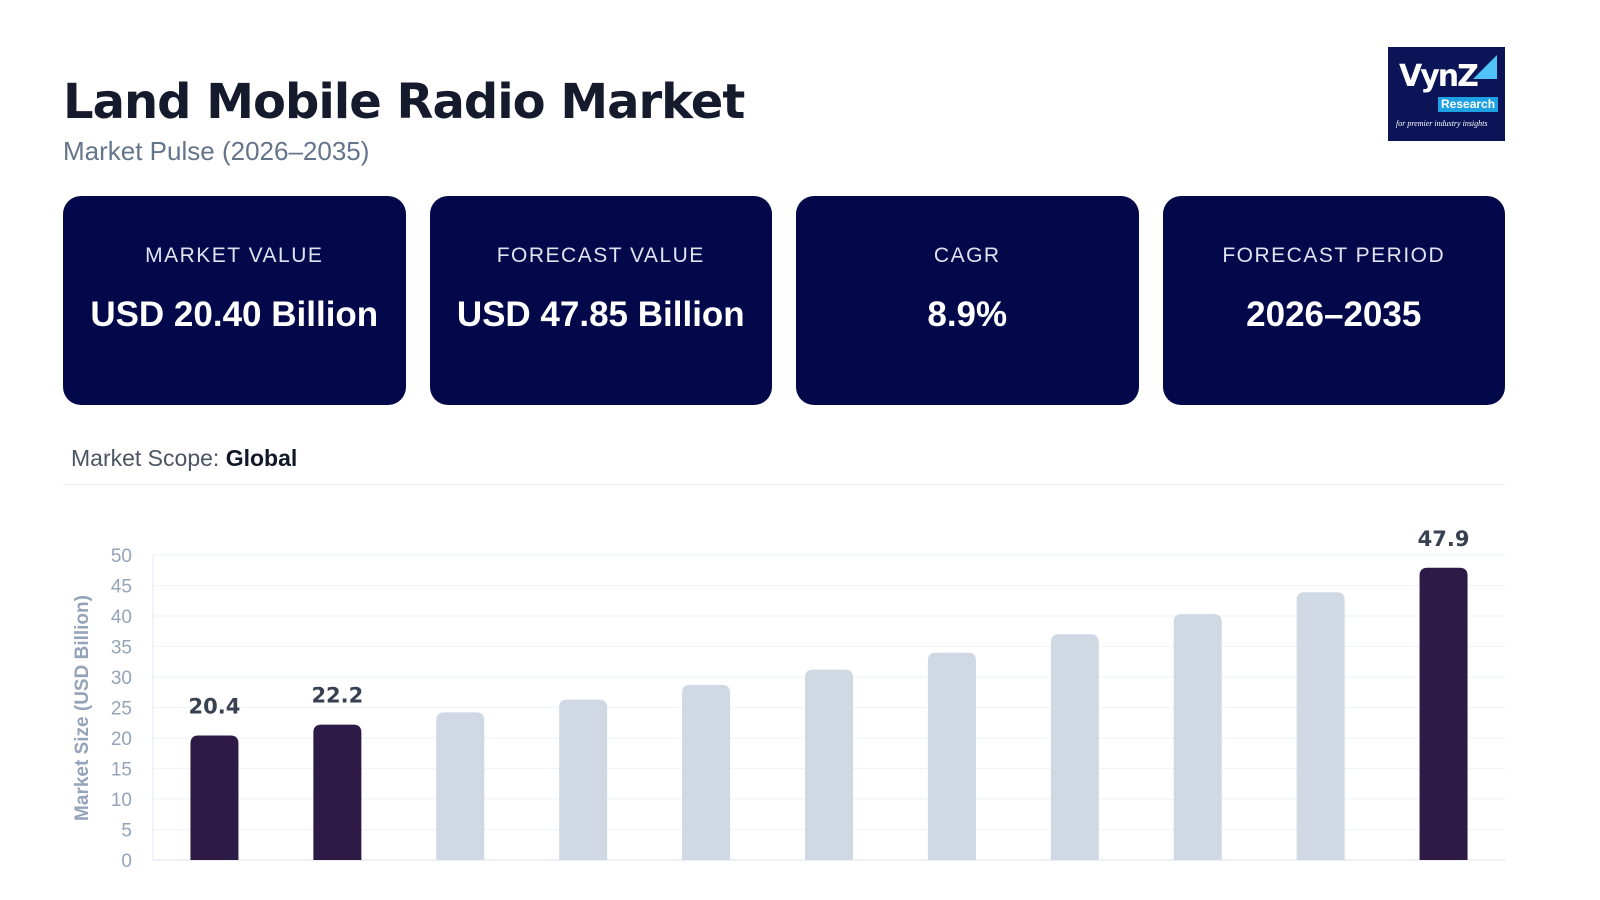 The height and width of the screenshot is (900, 1600). What do you see at coordinates (1444, 539) in the screenshot?
I see `data-label: 47.9` at bounding box center [1444, 539].